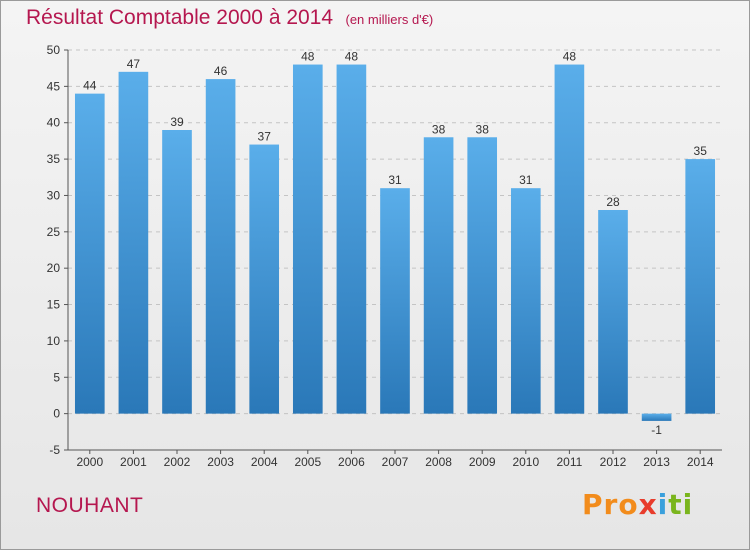 The image size is (750, 550). I want to click on chart-title: Résultat Comptable 2000 à 2014, so click(180, 17).